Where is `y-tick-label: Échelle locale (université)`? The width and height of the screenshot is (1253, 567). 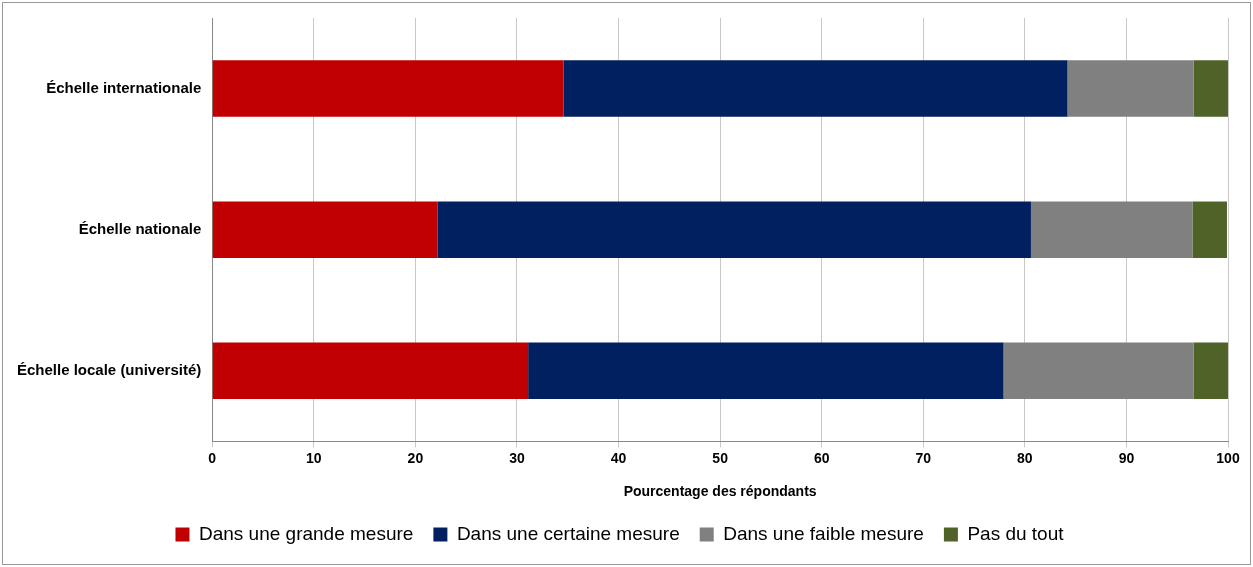 y-tick-label: Échelle locale (université) is located at coordinates (109, 369).